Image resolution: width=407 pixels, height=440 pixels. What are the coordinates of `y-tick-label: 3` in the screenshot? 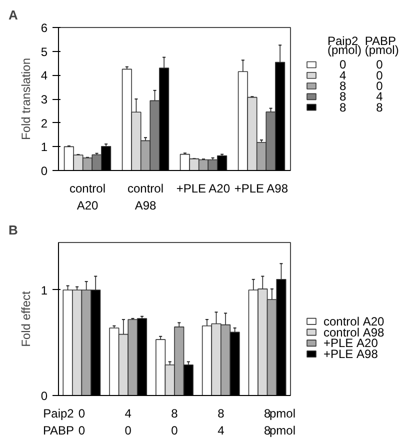 It's located at (44, 99).